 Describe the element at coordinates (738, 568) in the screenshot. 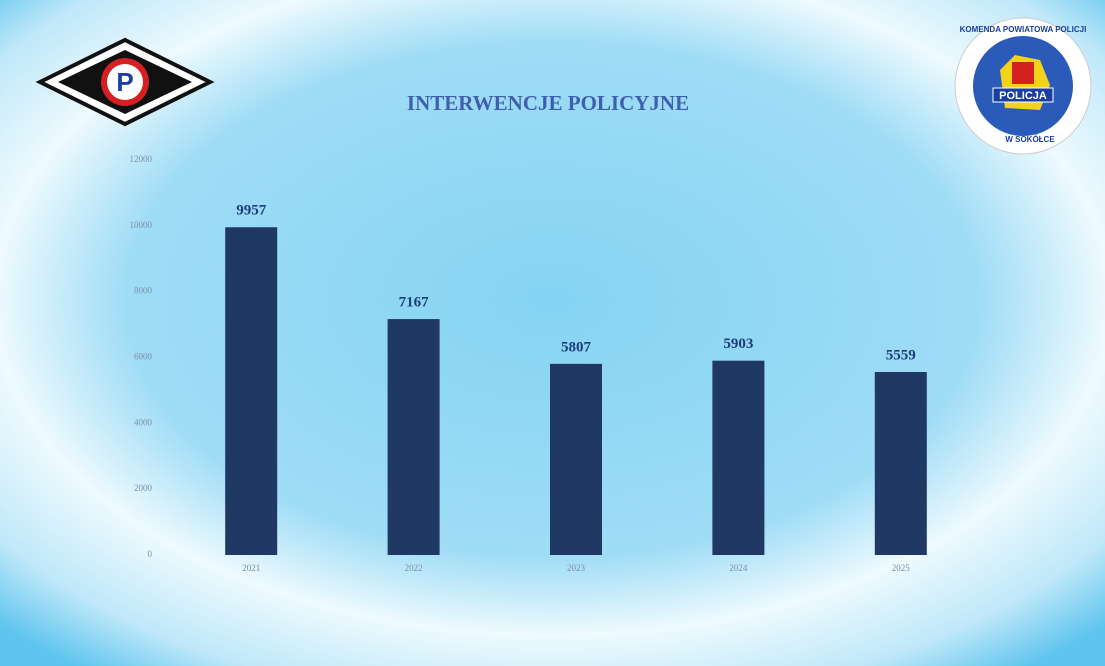

I see `x-tick-label: 2024` at that location.